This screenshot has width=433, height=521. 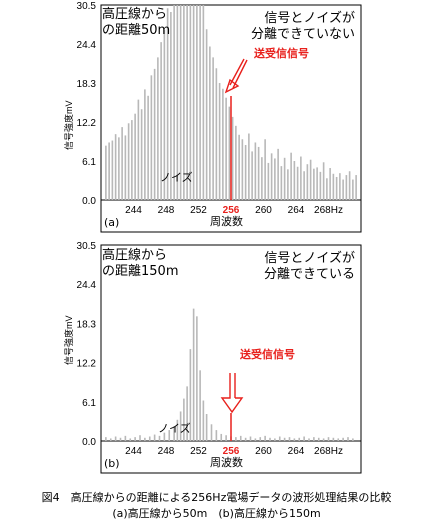 What do you see at coordinates (112, 463) in the screenshot?
I see `panel-label: (b)` at bounding box center [112, 463].